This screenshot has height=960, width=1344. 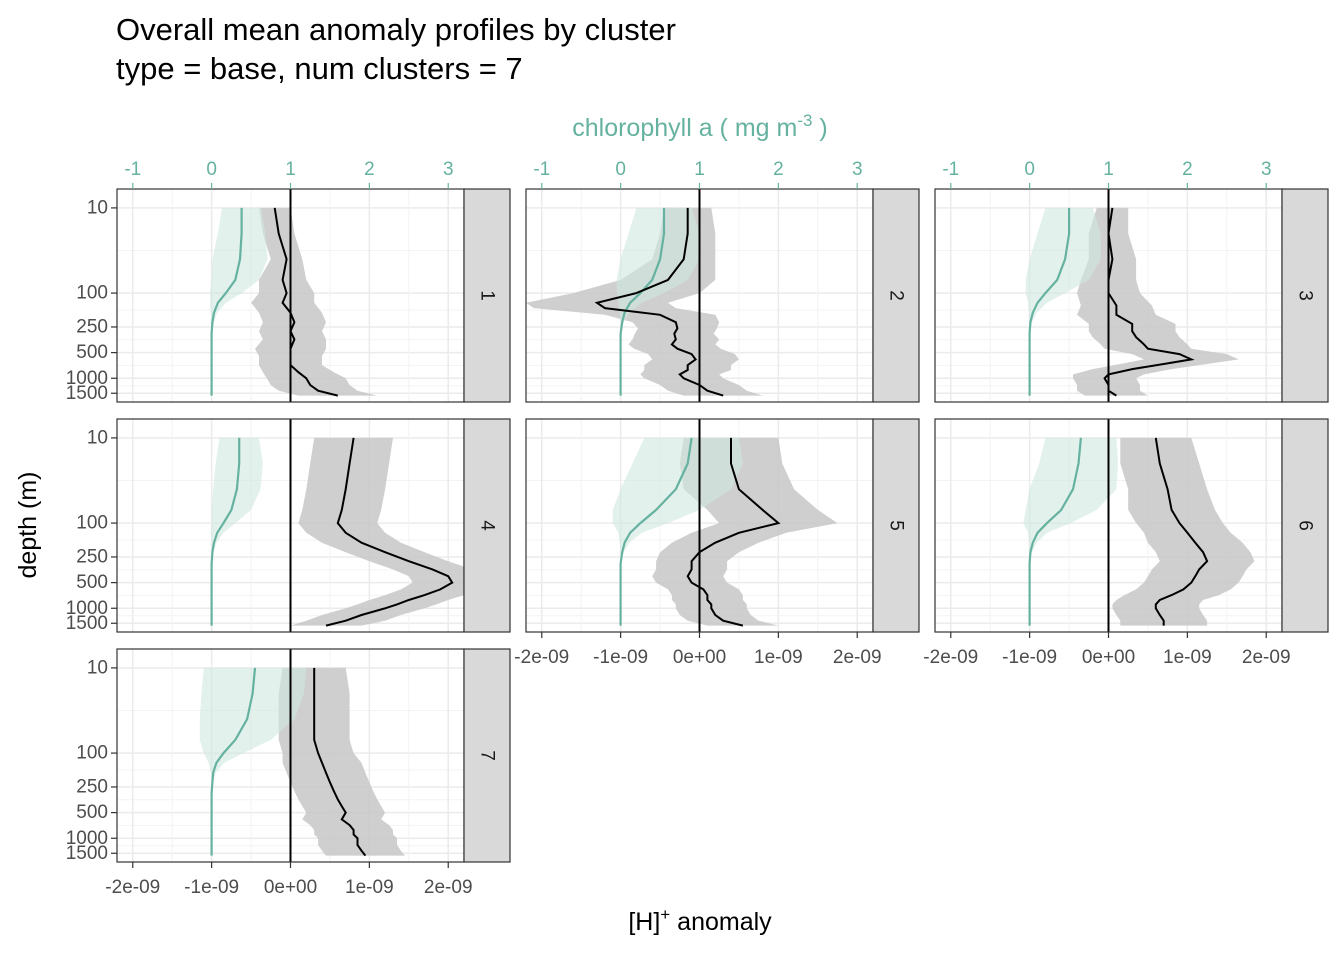 I want to click on facet-strip-label: 4, so click(x=487, y=525).